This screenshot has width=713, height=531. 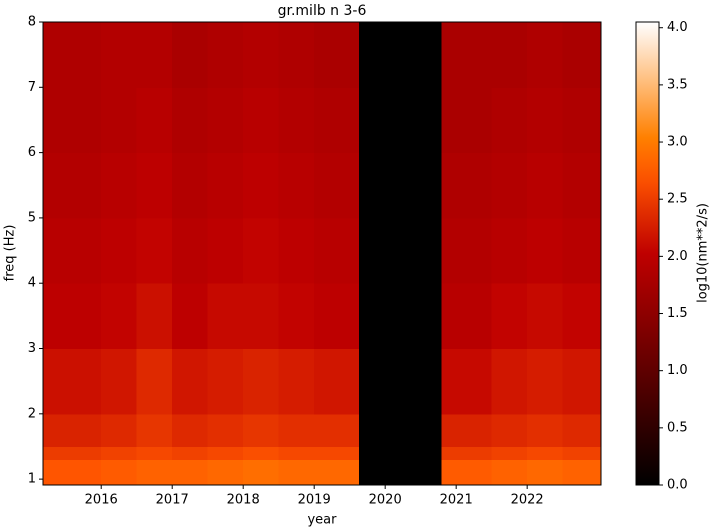 What do you see at coordinates (32, 152) in the screenshot?
I see `y-tick-label: 6` at bounding box center [32, 152].